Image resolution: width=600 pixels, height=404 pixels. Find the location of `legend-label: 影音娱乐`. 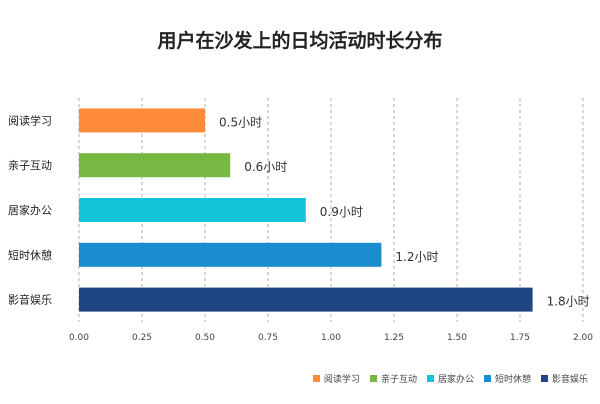

legend-label: 影音娱乐 is located at coordinates (569, 380).